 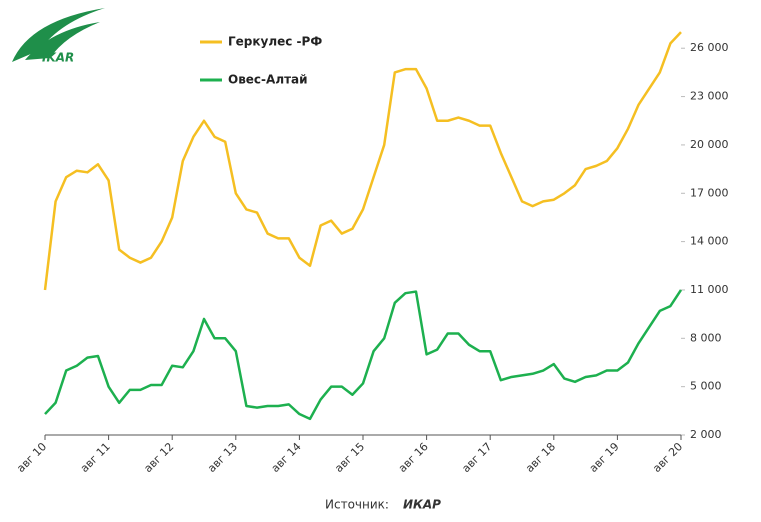 I want to click on source-label: Источник:, so click(x=357, y=505).